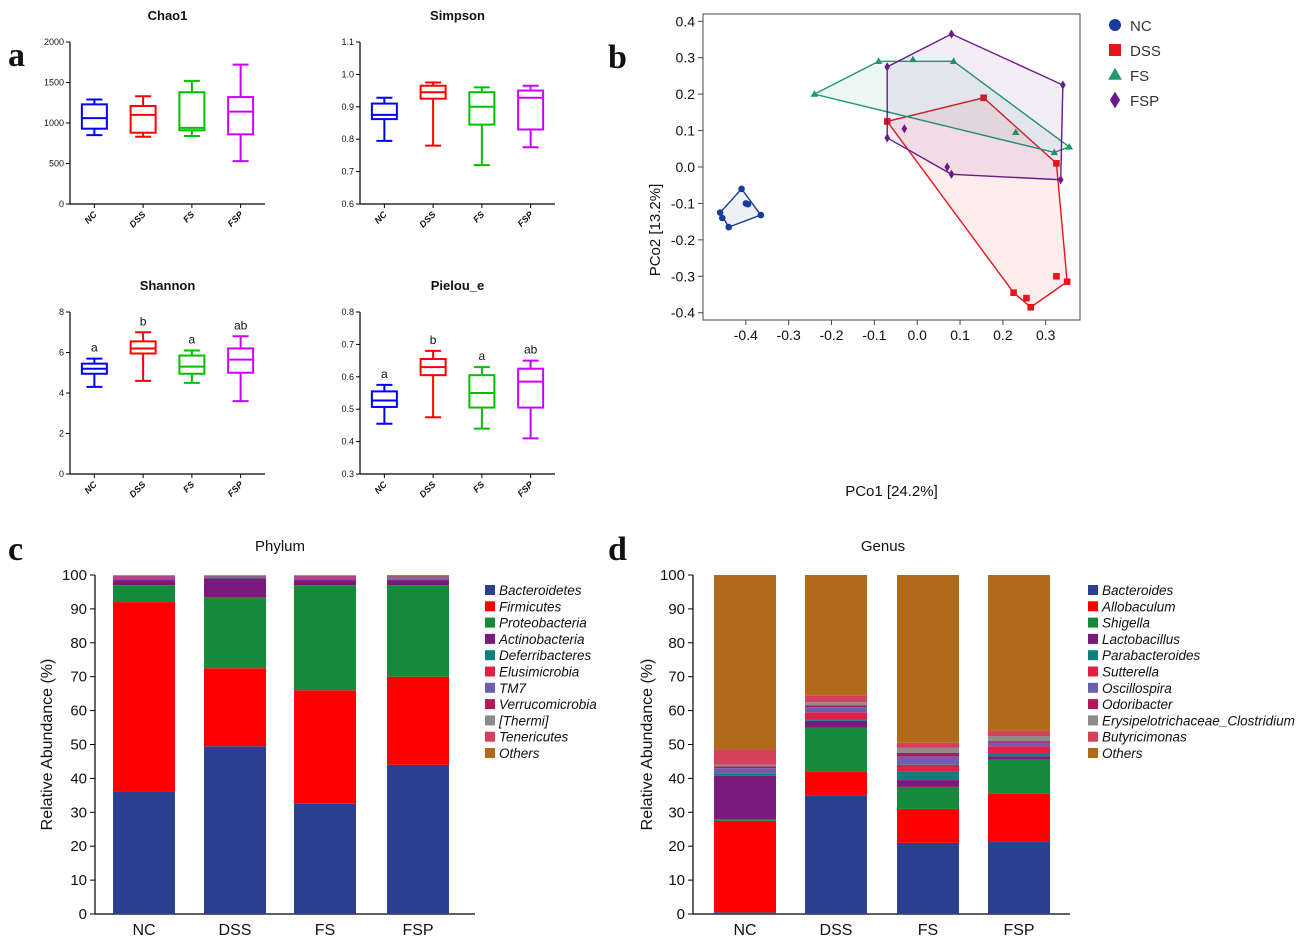 This screenshot has width=1306, height=943. I want to click on legend-label: Butyricimonas, so click(1144, 737).